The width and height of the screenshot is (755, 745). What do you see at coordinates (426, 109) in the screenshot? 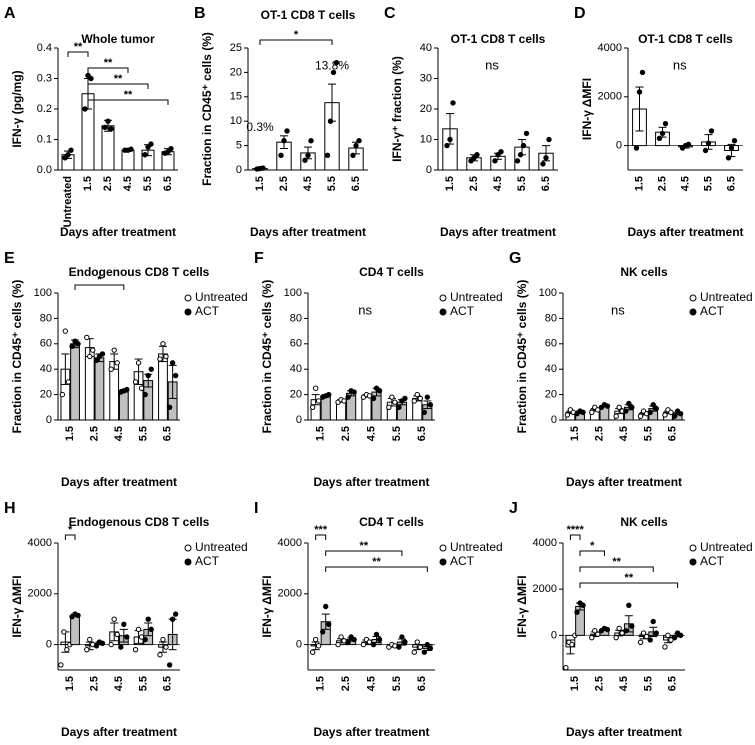
I see `y-tick-label: 20` at bounding box center [426, 109].